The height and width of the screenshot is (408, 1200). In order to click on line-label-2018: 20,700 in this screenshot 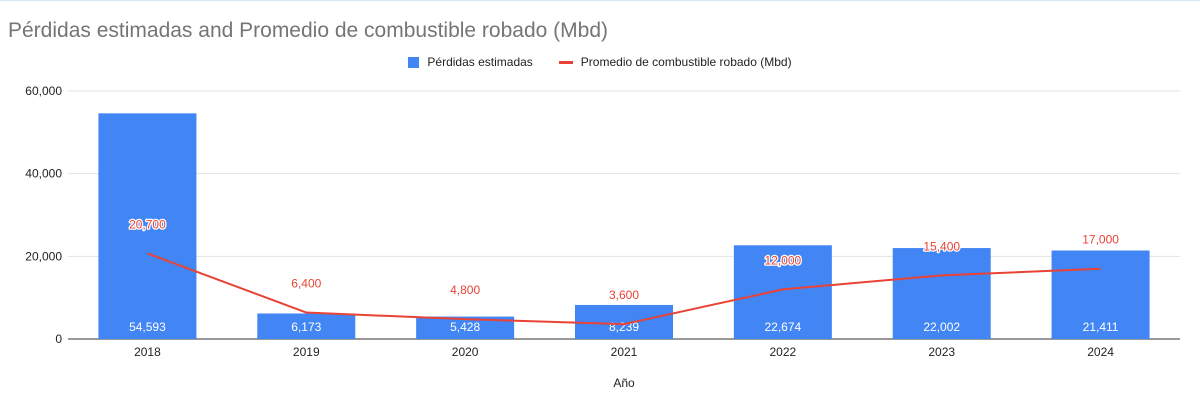, I will do `click(147, 224)`.